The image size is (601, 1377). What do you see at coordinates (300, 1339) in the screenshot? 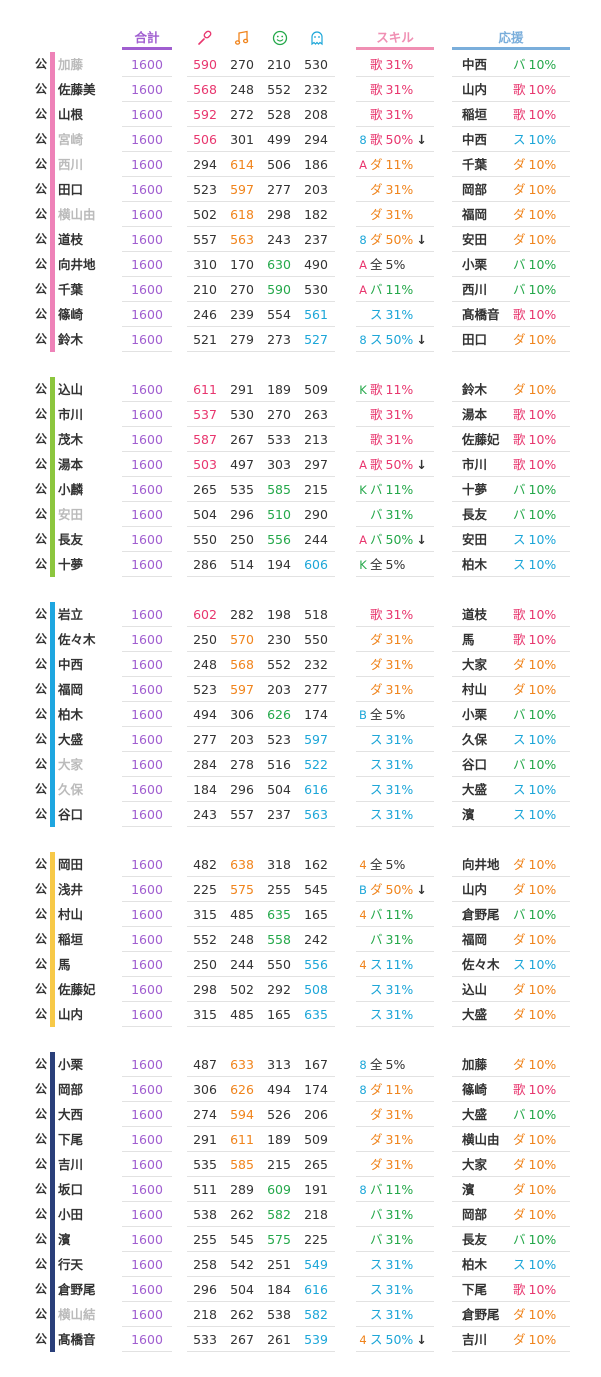
I see `table-row: 公髙橋音 1600 533 267 261 539 4 ス 50% ↓ 吉川 ダ 10%` at bounding box center [300, 1339].